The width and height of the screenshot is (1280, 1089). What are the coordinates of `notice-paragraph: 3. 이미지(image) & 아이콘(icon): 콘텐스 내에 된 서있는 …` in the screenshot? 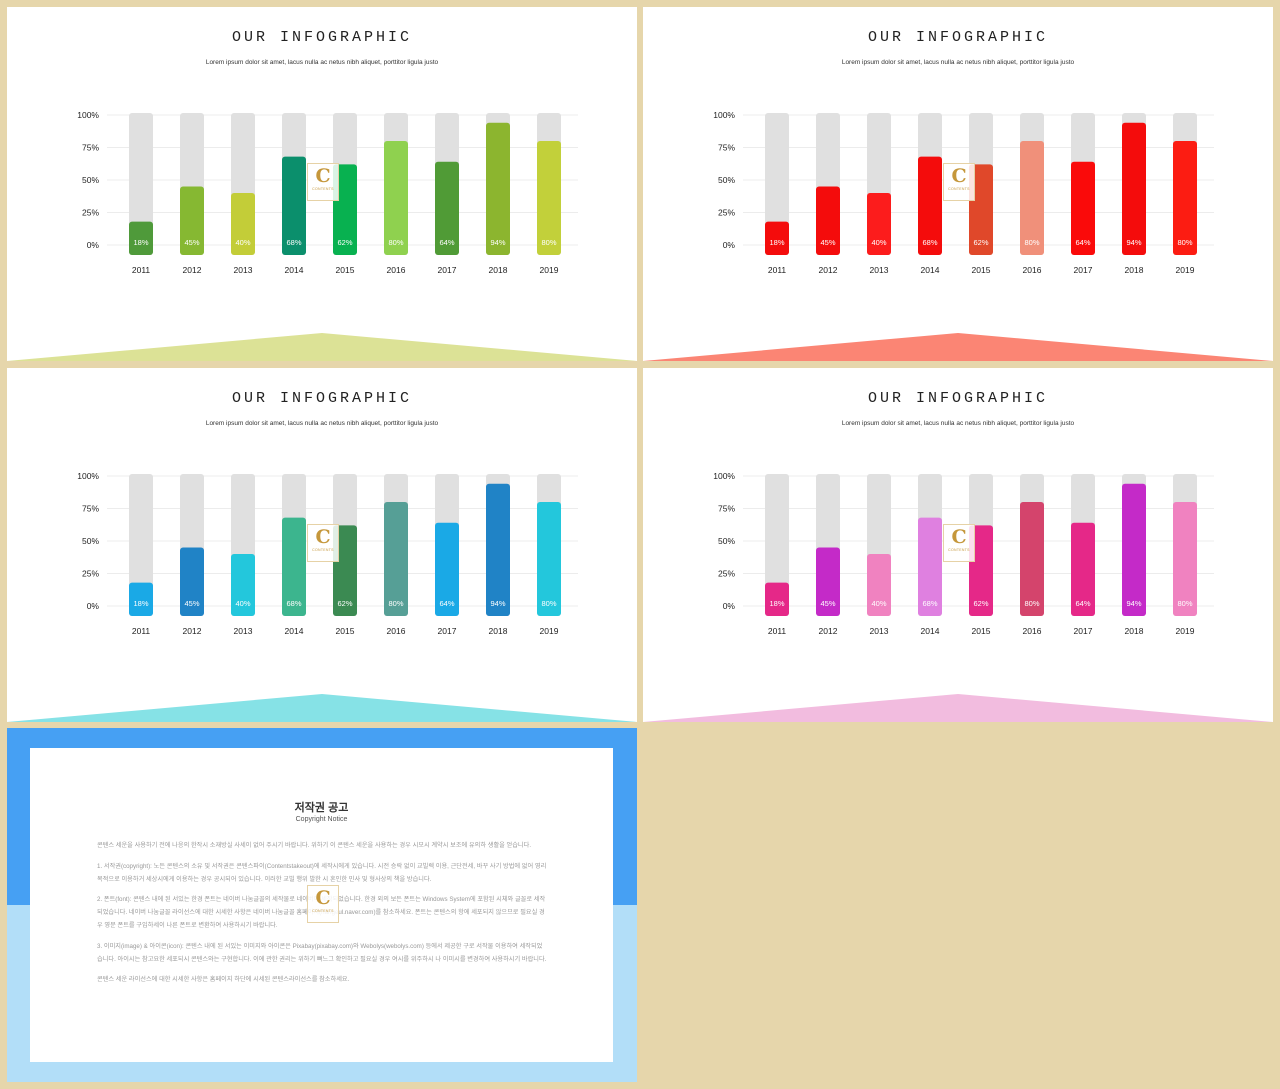 It's located at (322, 952).